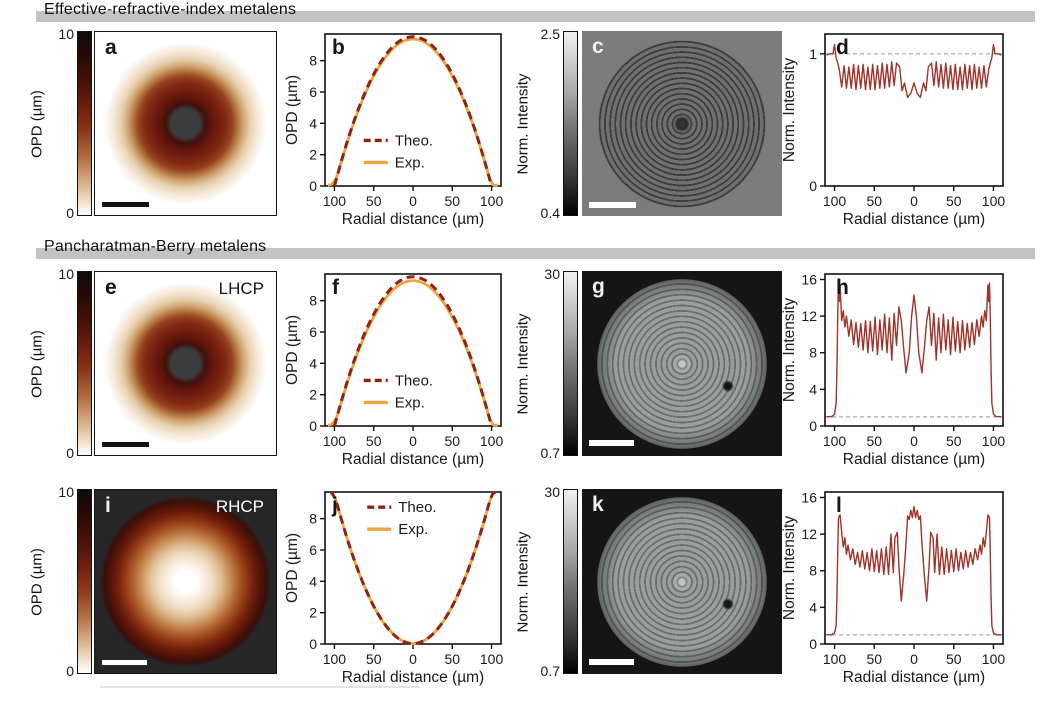 Image resolution: width=1053 pixels, height=704 pixels. What do you see at coordinates (335, 505) in the screenshot?
I see `panel-letter-j: j` at bounding box center [335, 505].